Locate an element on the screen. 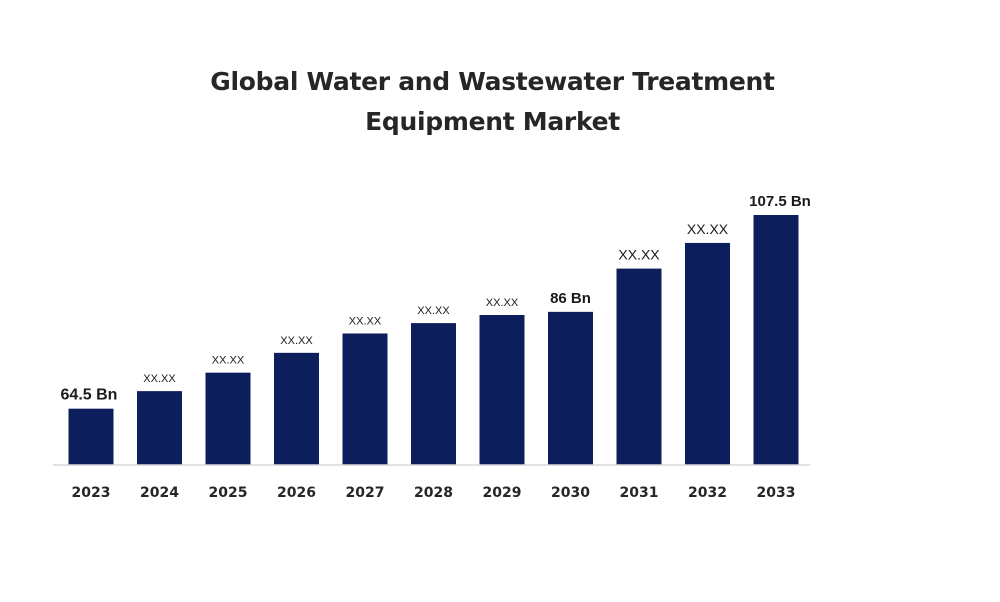 This screenshot has height=602, width=1000. x-tick-label: 2032 is located at coordinates (707, 493).